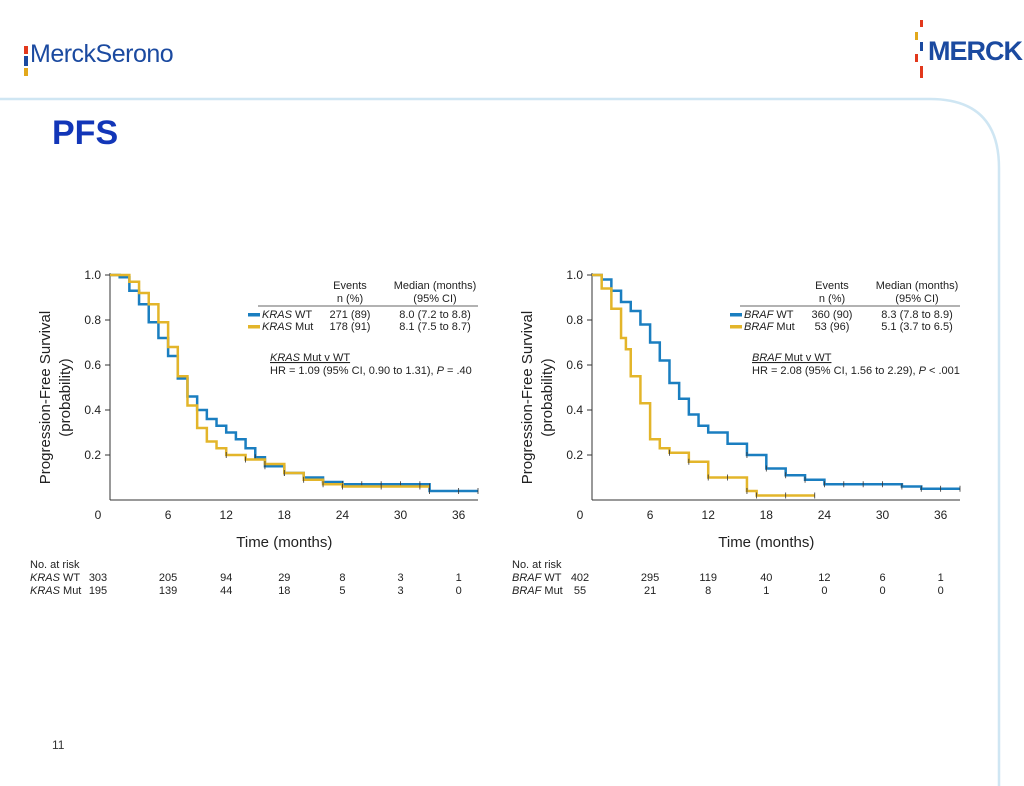  I want to click on risk-row-label: BRAF Mut, so click(537, 591).